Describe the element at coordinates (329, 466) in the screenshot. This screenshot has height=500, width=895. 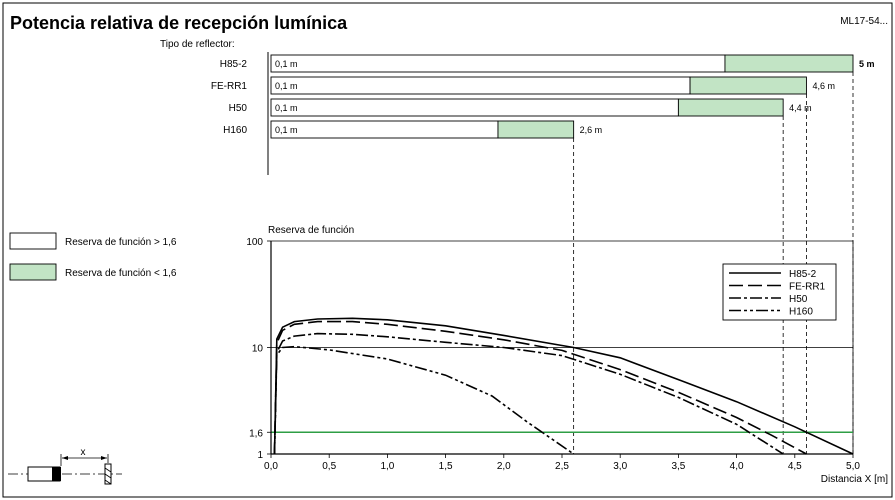
I see `x-tick-label: 0,5` at that location.